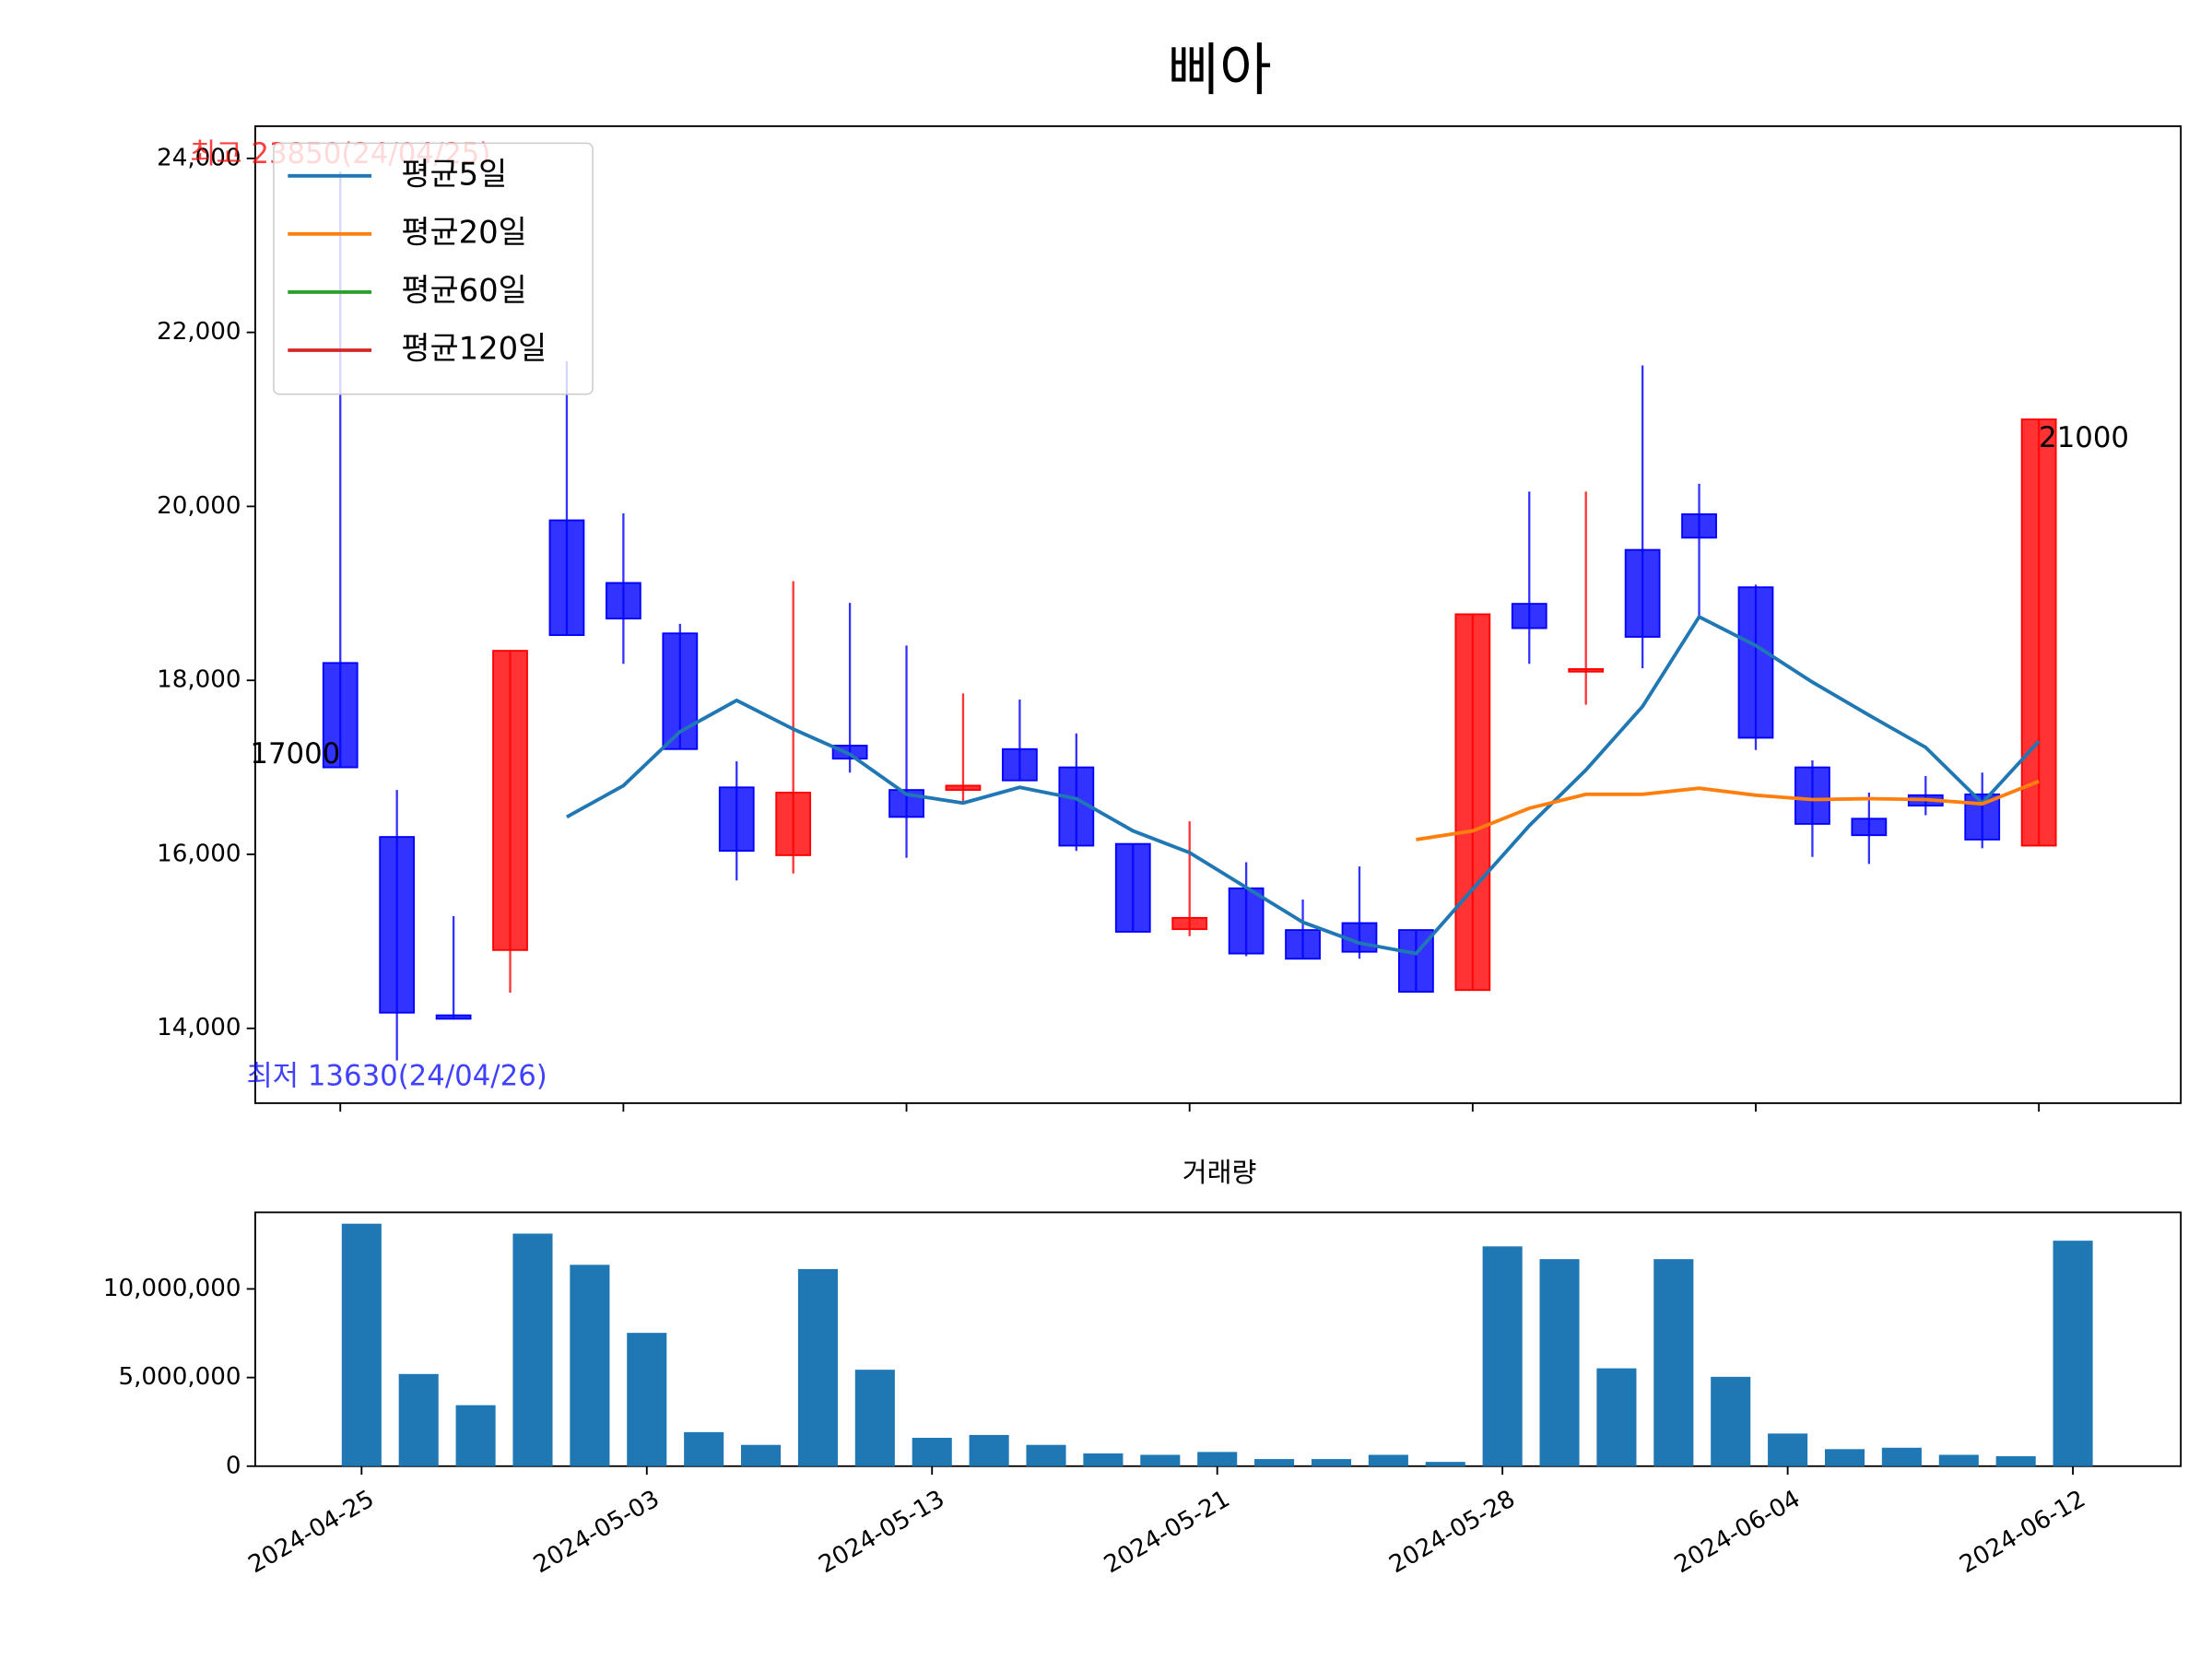 Image resolution: width=2212 pixels, height=1659 pixels. What do you see at coordinates (2084, 437) in the screenshot?
I see `annotation: 21000` at bounding box center [2084, 437].